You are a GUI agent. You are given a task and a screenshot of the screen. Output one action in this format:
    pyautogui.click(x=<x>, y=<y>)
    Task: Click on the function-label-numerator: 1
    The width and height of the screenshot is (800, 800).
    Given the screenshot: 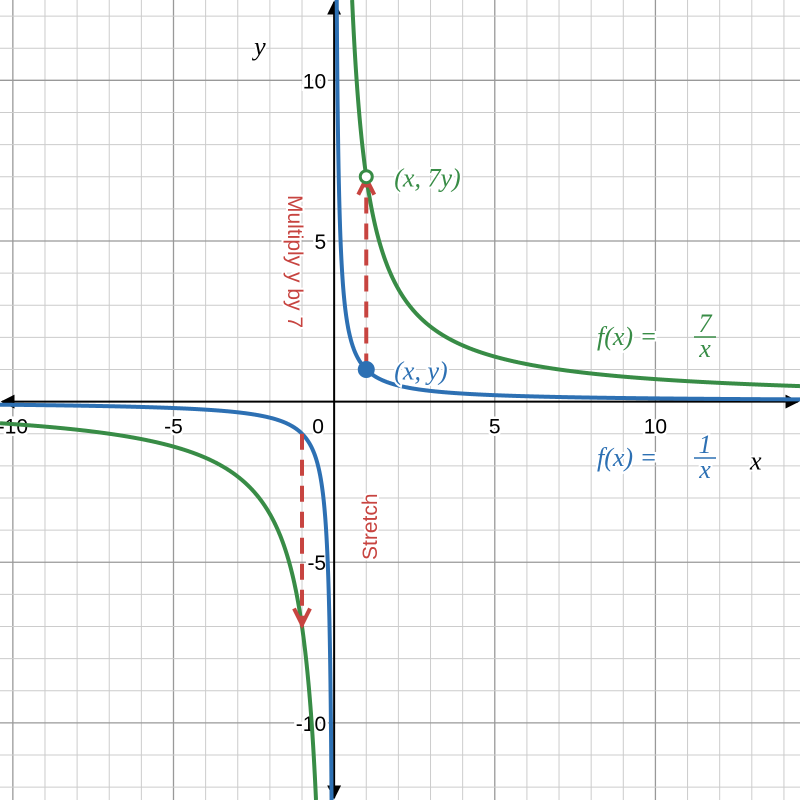 What is the action you would take?
    pyautogui.click(x=705, y=444)
    